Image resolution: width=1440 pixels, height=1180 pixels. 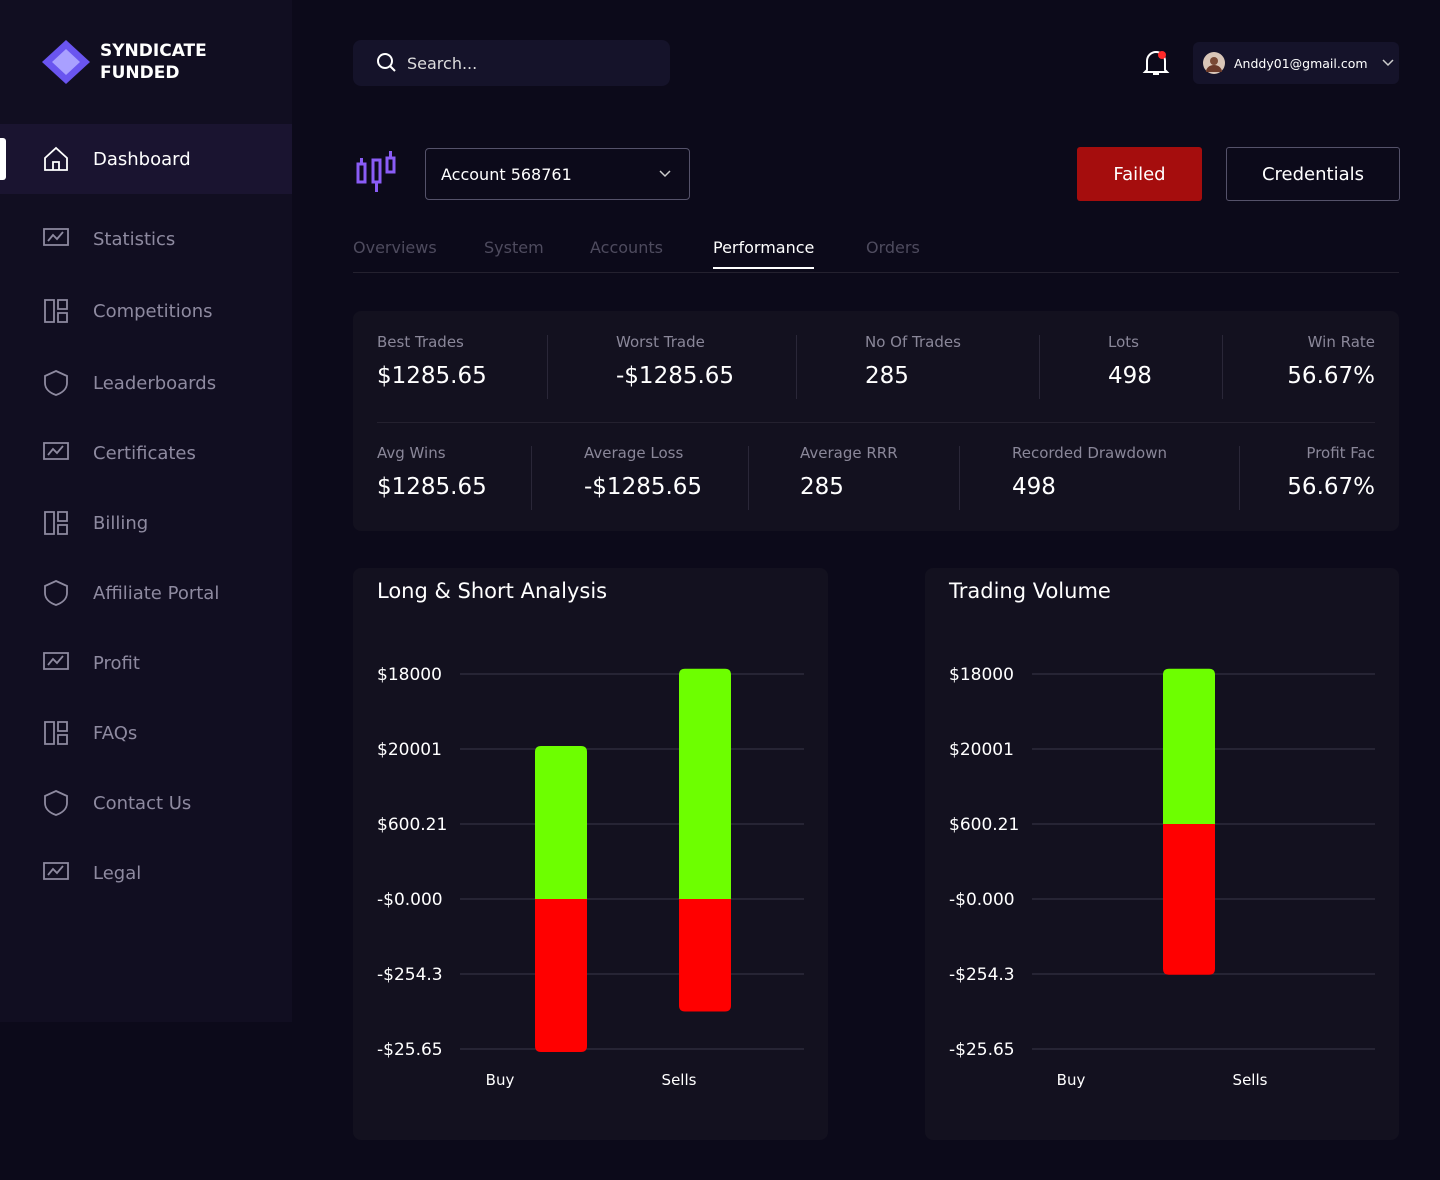 I want to click on brand-line: FUNDED, so click(x=140, y=73).